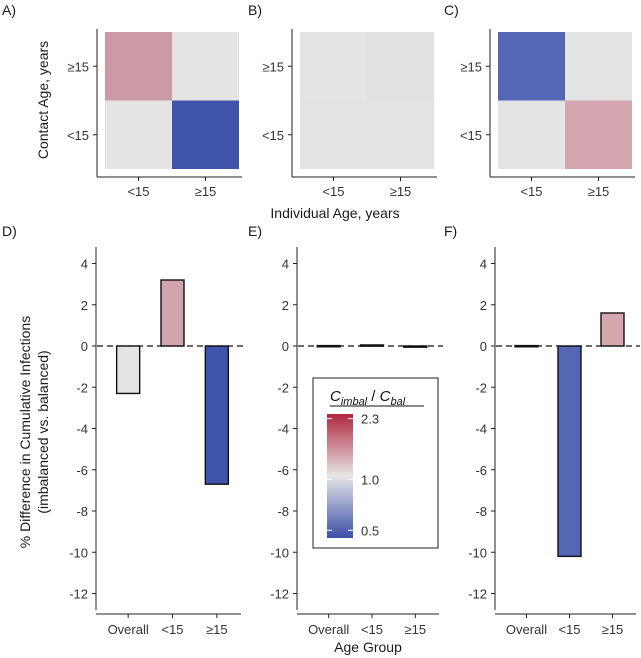 The image size is (641, 658). Describe the element at coordinates (451, 10) in the screenshot. I see `panel-label-c: C)` at that location.